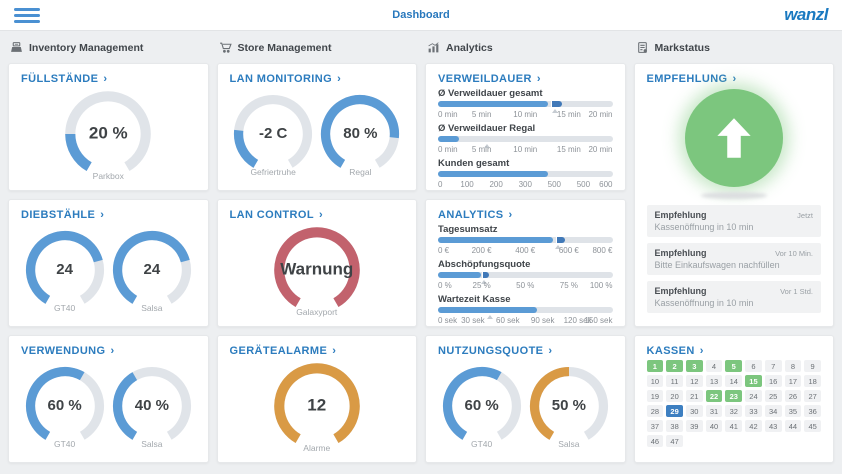  What do you see at coordinates (680, 253) in the screenshot?
I see `notification-title: Empfehlung` at bounding box center [680, 253].